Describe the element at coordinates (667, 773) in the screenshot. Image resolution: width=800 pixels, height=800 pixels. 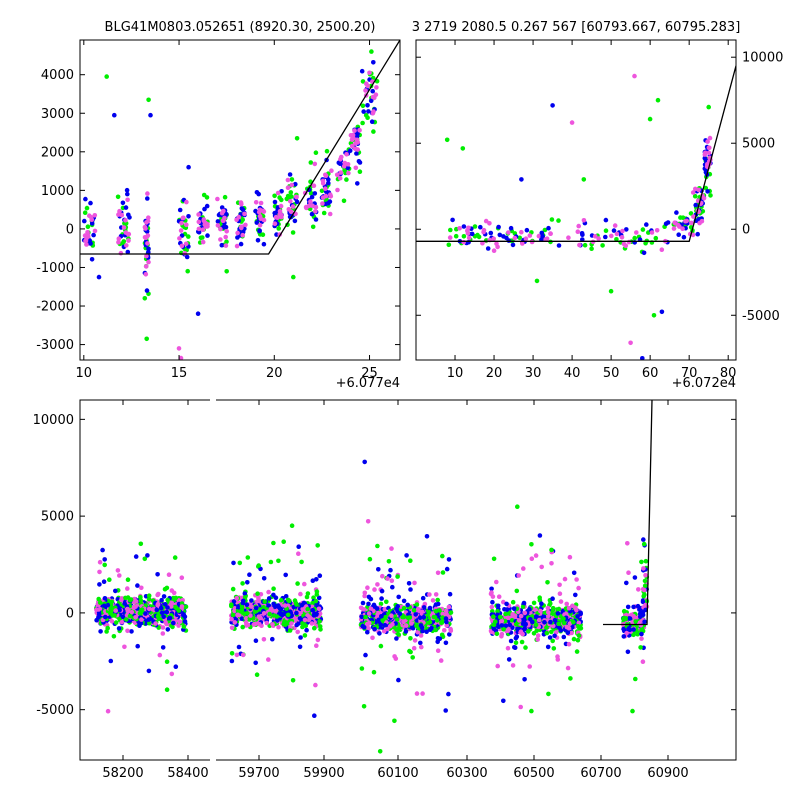
I see `bottom-x-tick-label: 60900` at that location.